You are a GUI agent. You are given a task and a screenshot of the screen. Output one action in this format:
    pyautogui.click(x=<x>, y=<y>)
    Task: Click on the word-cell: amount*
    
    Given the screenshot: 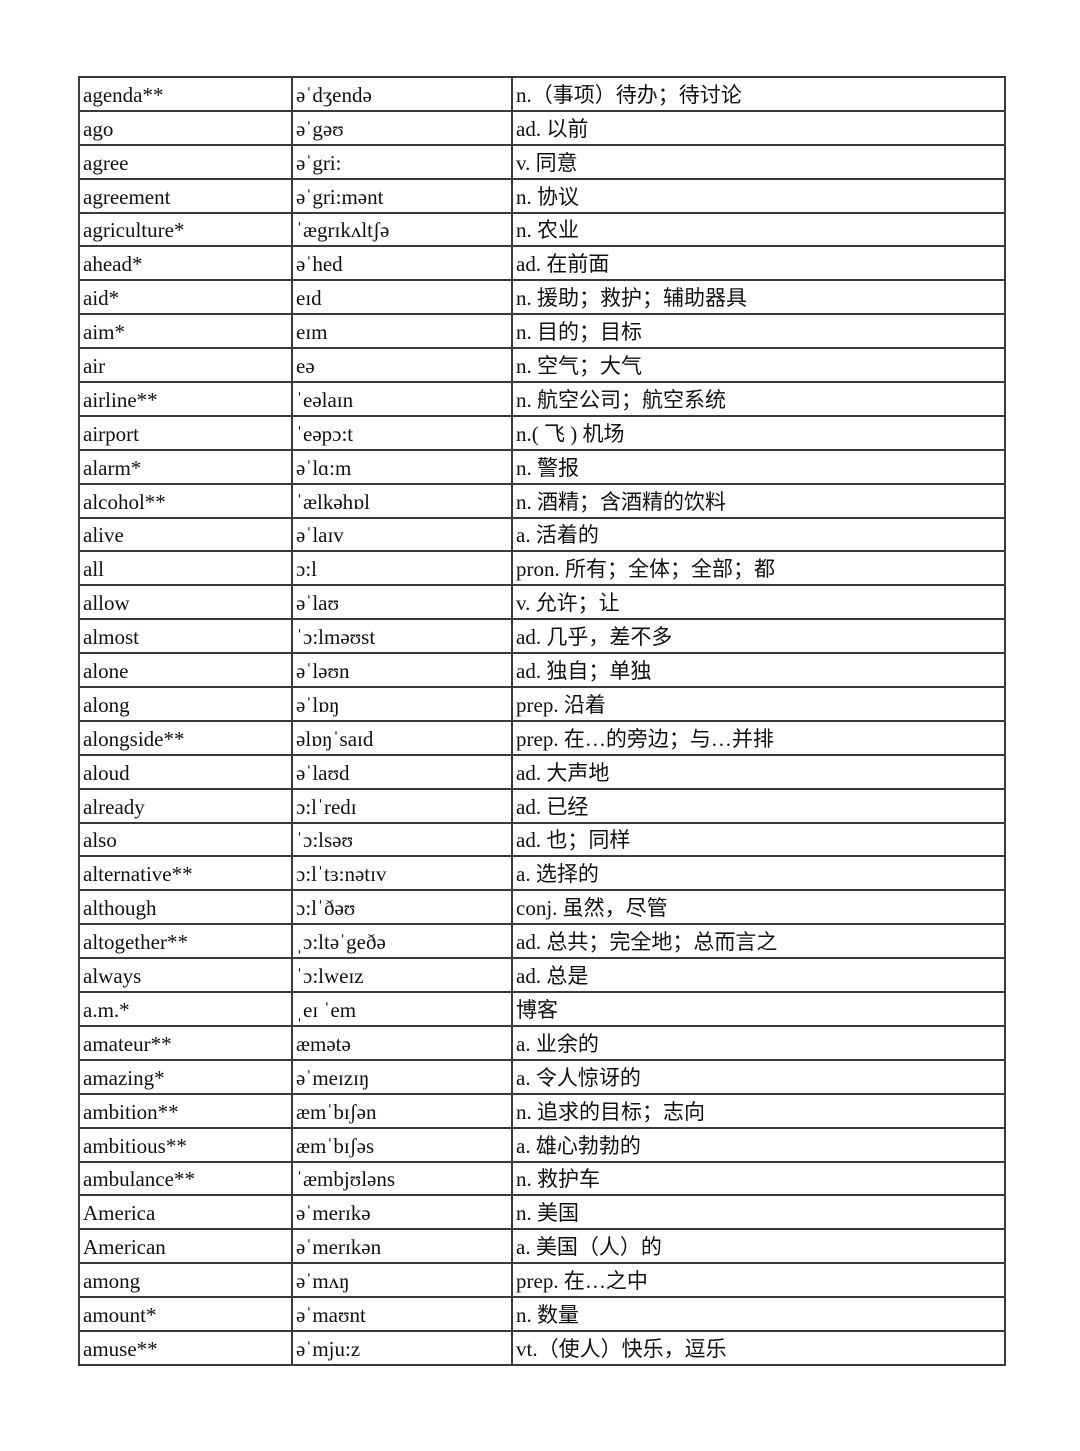 What is the action you would take?
    pyautogui.click(x=185, y=1314)
    